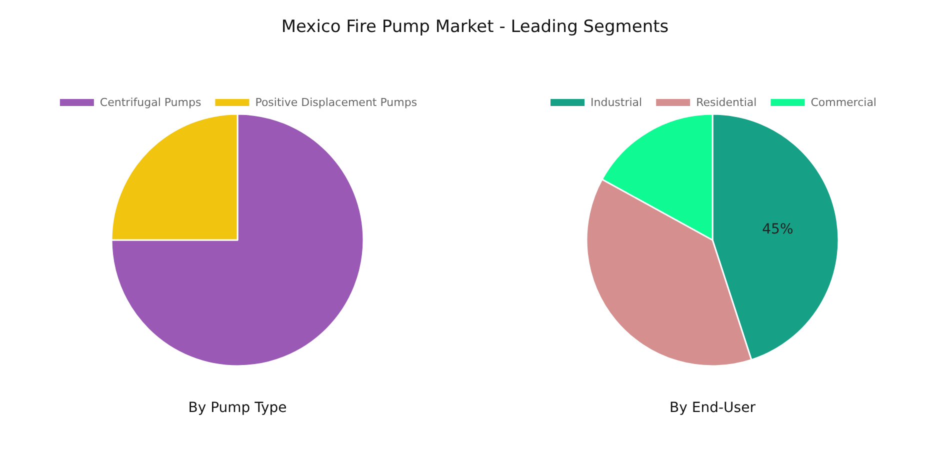 This screenshot has height=450, width=950. Describe the element at coordinates (151, 102) in the screenshot. I see `legend-label: Centrifugal Pumps` at that location.